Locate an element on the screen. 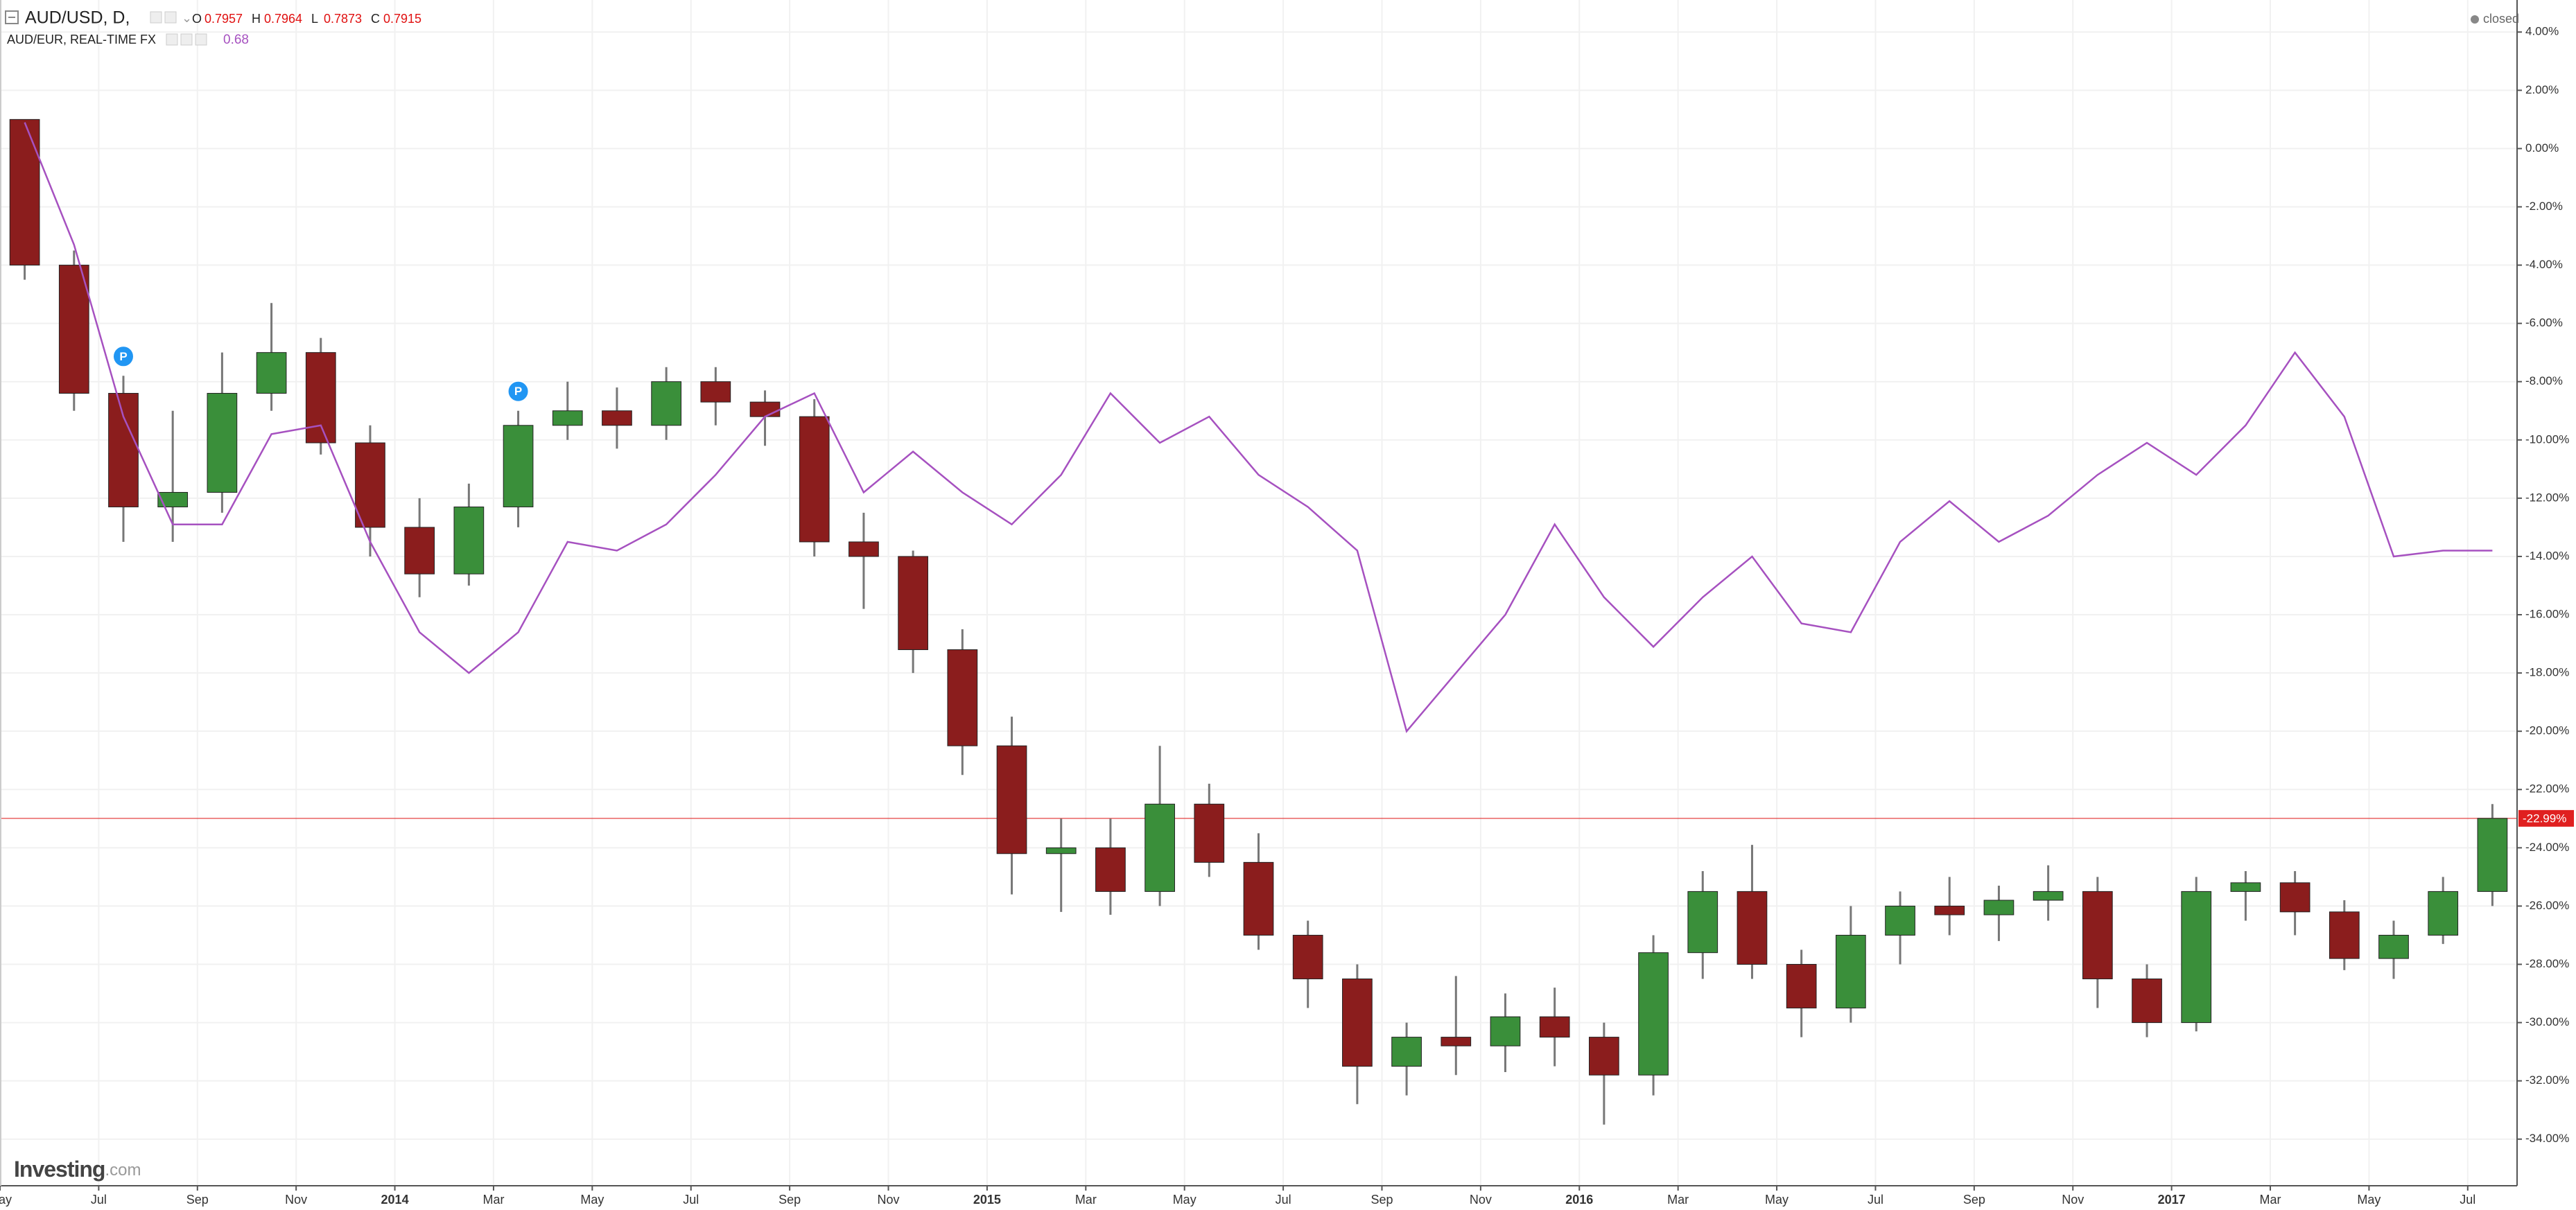  y-tick-label: -6.00% is located at coordinates (2544, 322).